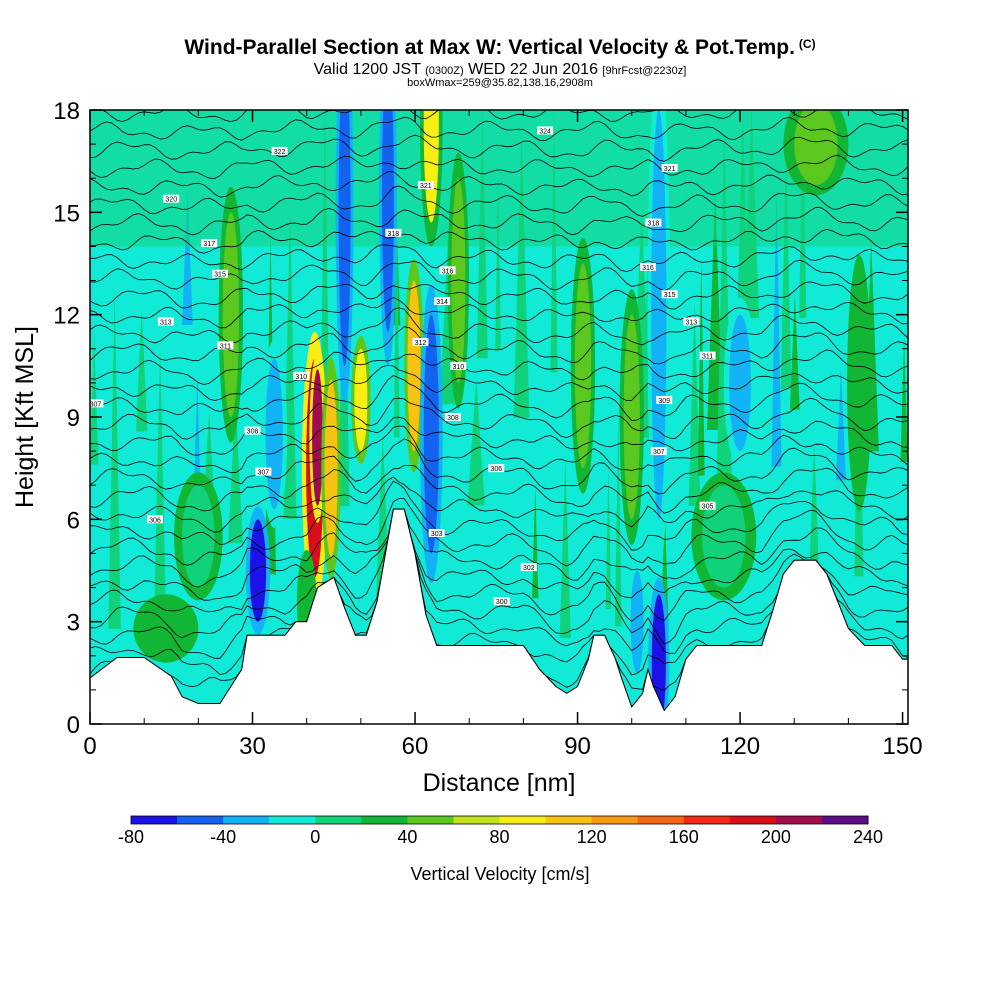 This screenshot has width=1000, height=1000. I want to click on isentrope-label-text: 302, so click(529, 568).